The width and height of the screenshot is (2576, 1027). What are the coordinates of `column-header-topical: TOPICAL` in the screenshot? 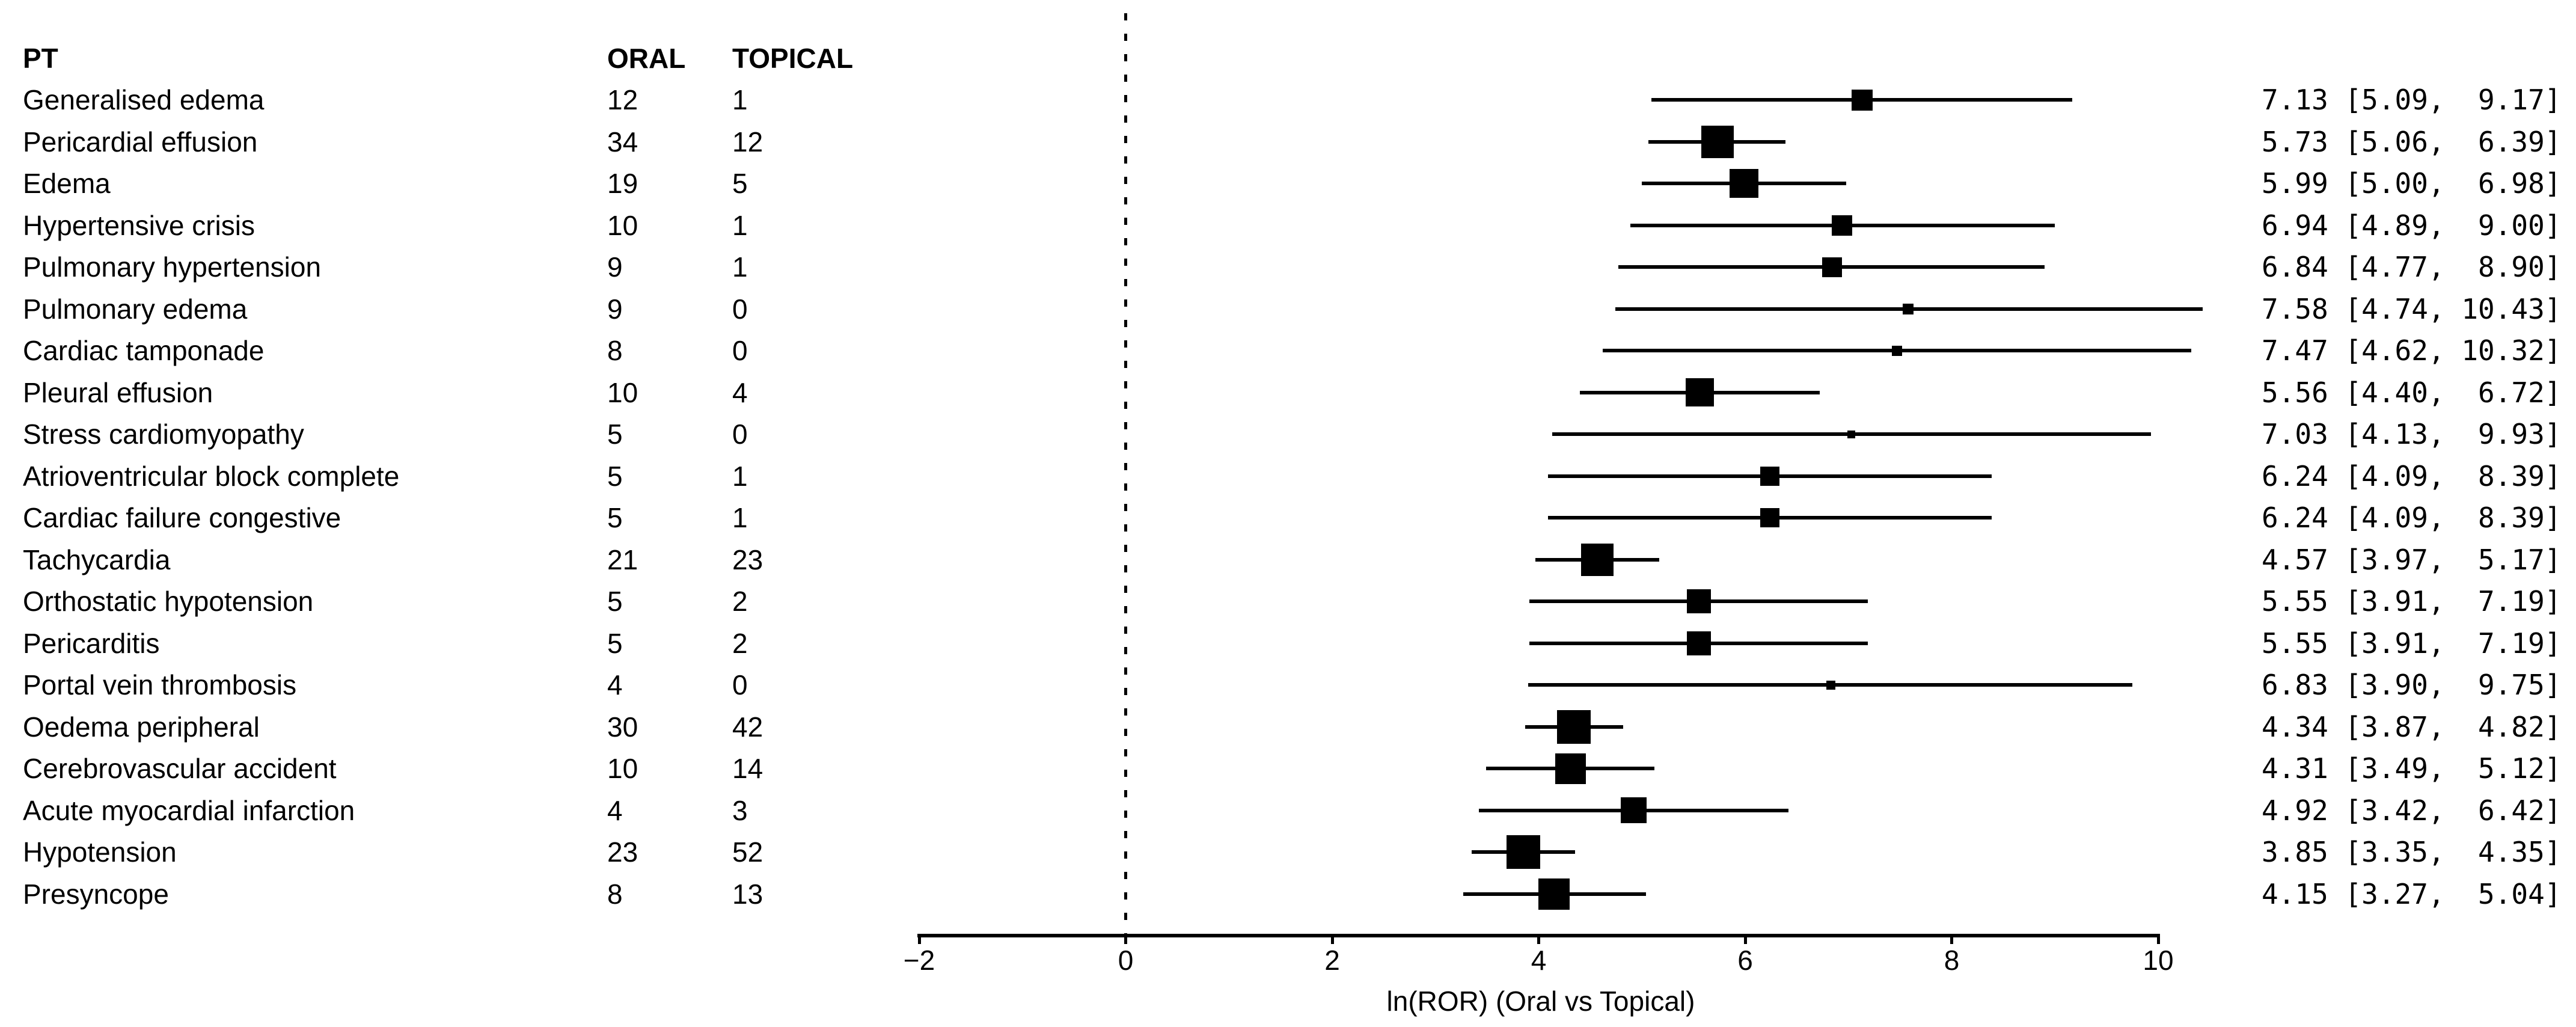 It's located at (793, 58).